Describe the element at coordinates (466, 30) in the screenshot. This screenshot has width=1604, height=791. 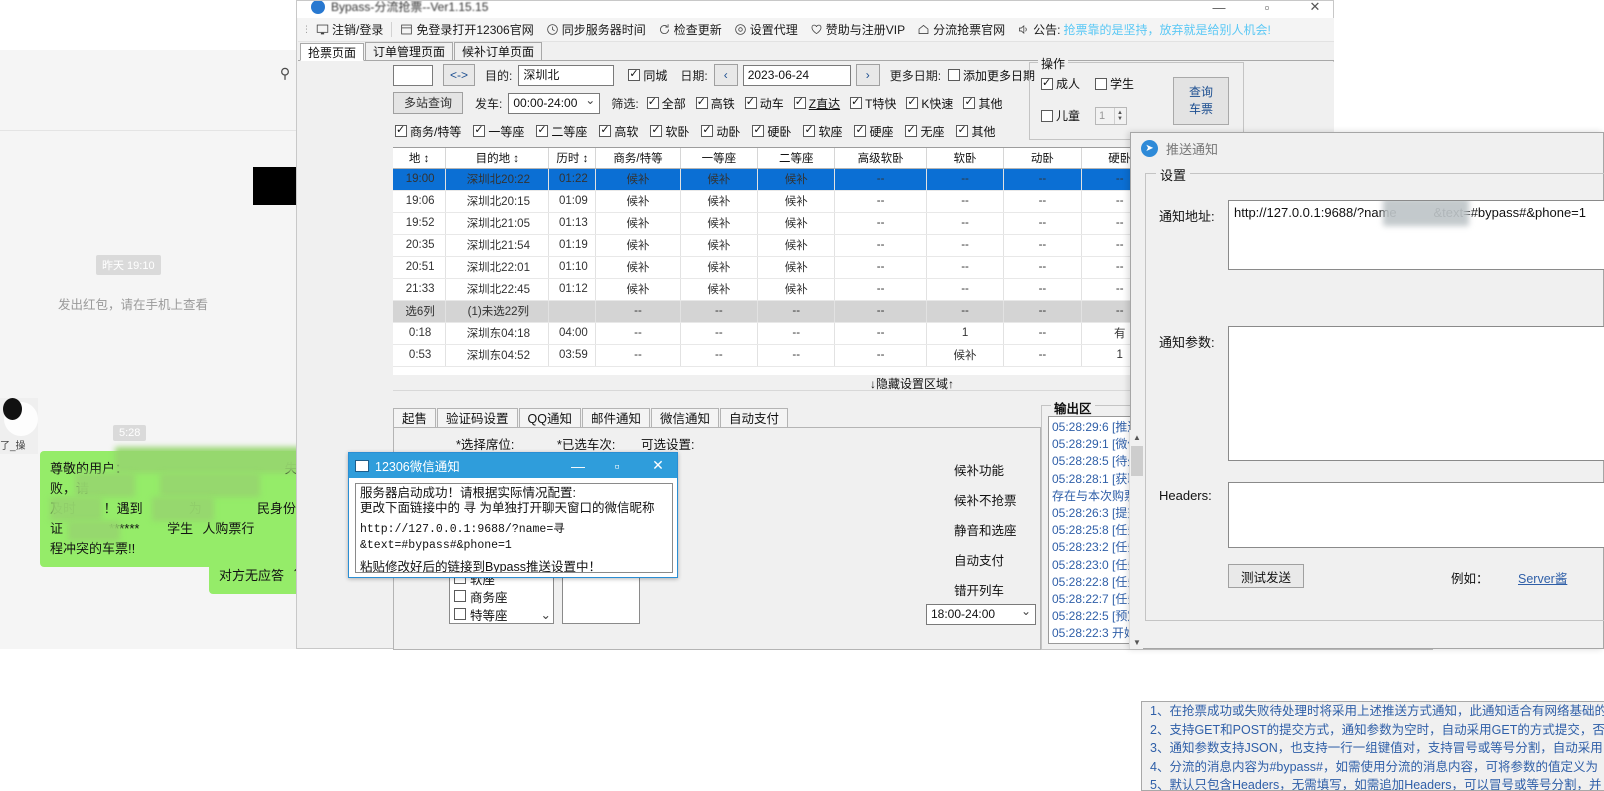
I see `toolbar-open-12306: 免登录打开12306官网` at that location.